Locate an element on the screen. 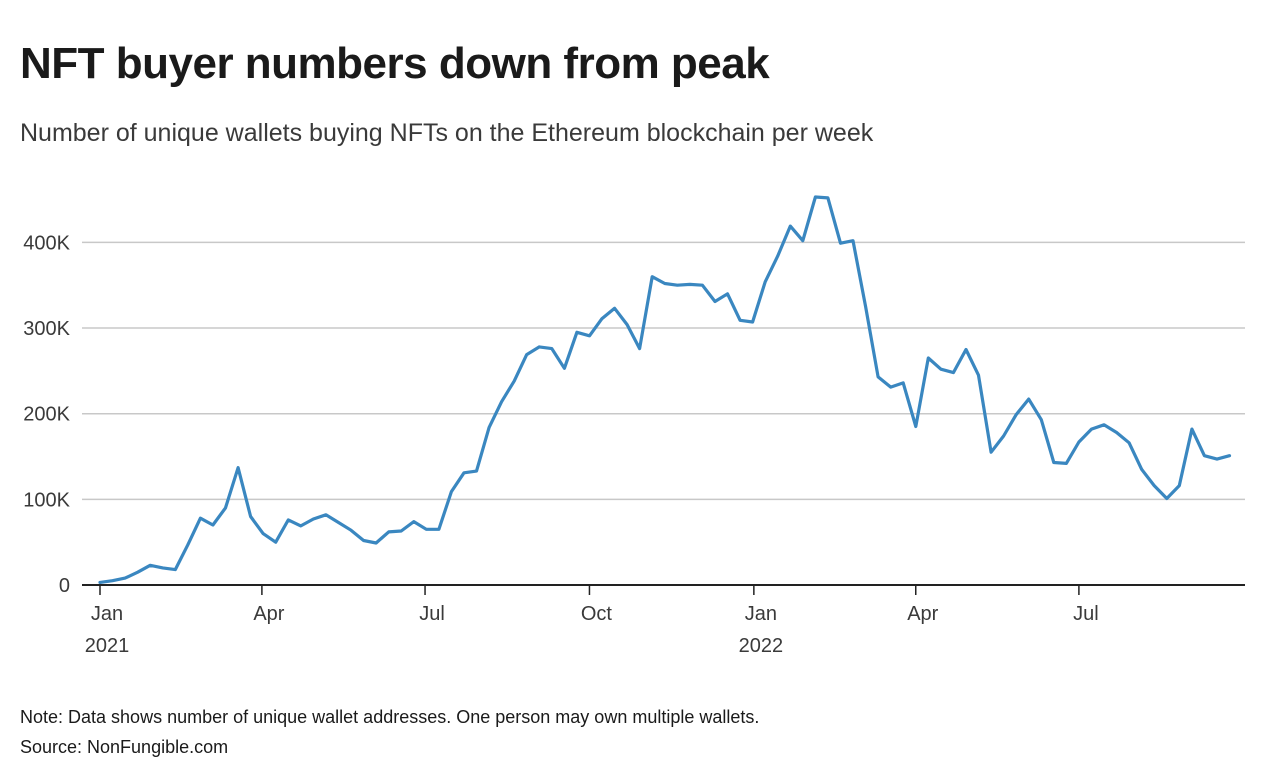  y-tick-label: 200K is located at coordinates (46, 415).